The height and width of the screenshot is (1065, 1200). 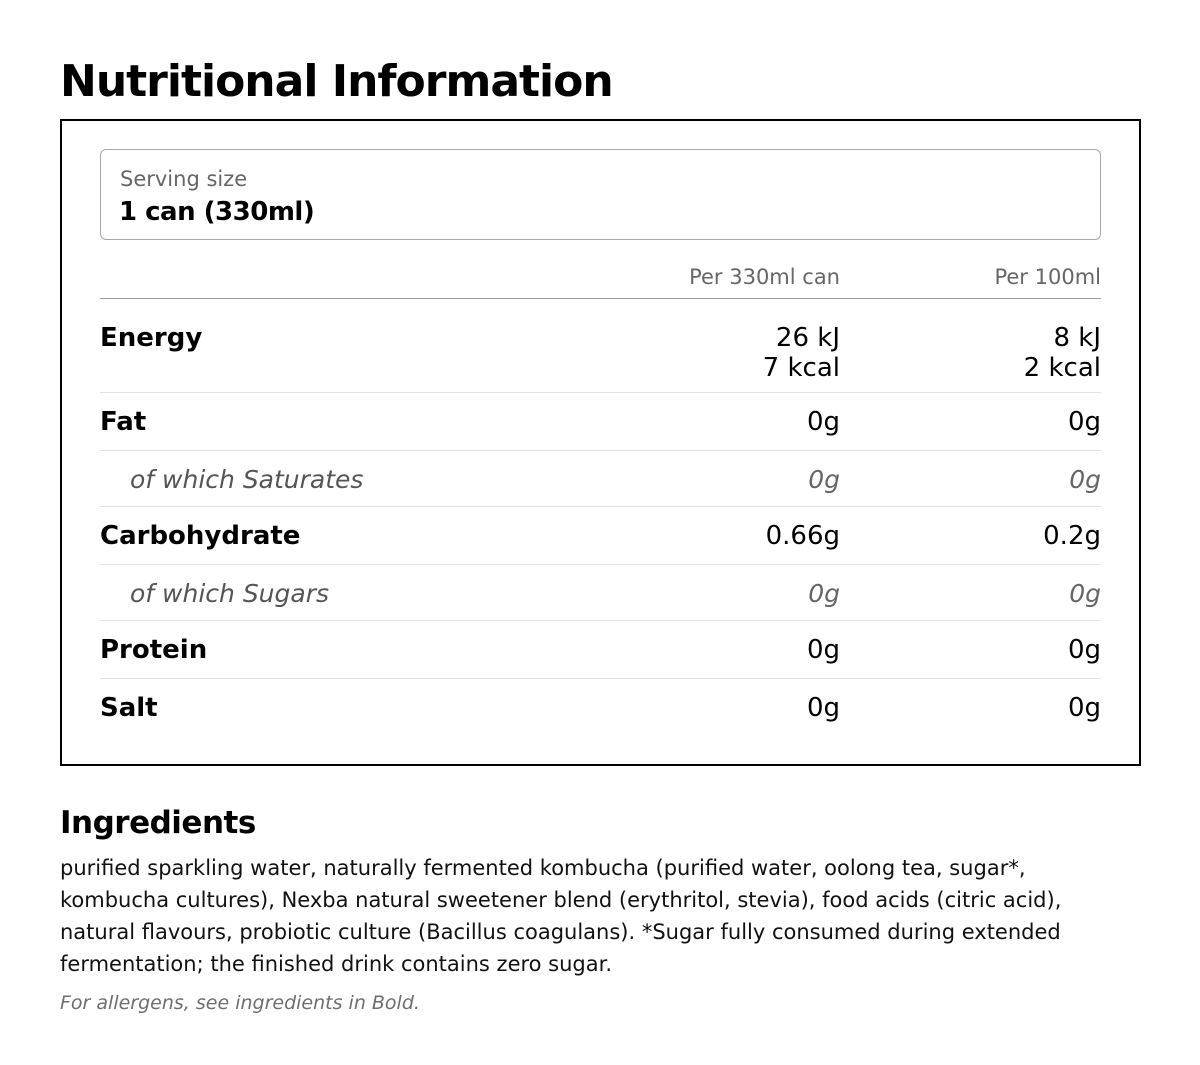 I want to click on nutrient-row-energy: Energy 26 kJ 7 kcal 8 kJ 2 kcal, so click(x=600, y=351).